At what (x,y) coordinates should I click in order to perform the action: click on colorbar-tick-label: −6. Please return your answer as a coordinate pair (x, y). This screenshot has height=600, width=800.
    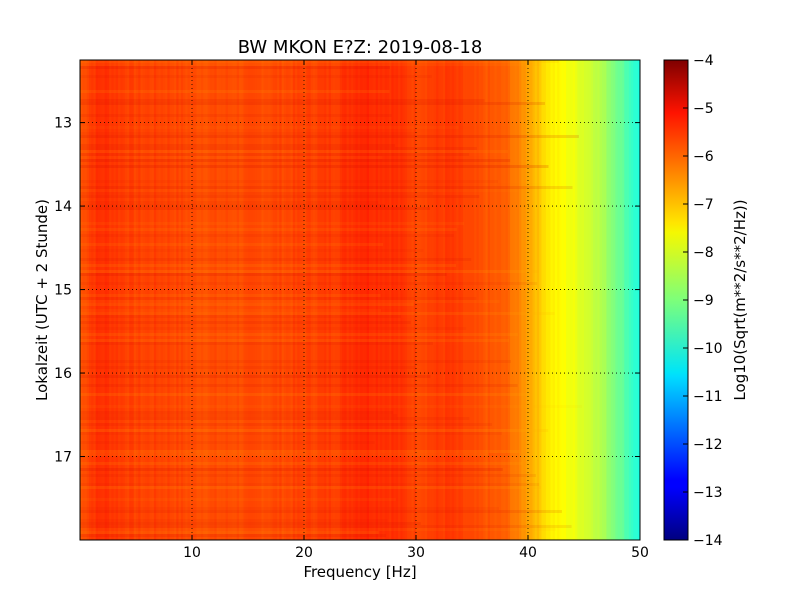
    Looking at the image, I should click on (703, 157).